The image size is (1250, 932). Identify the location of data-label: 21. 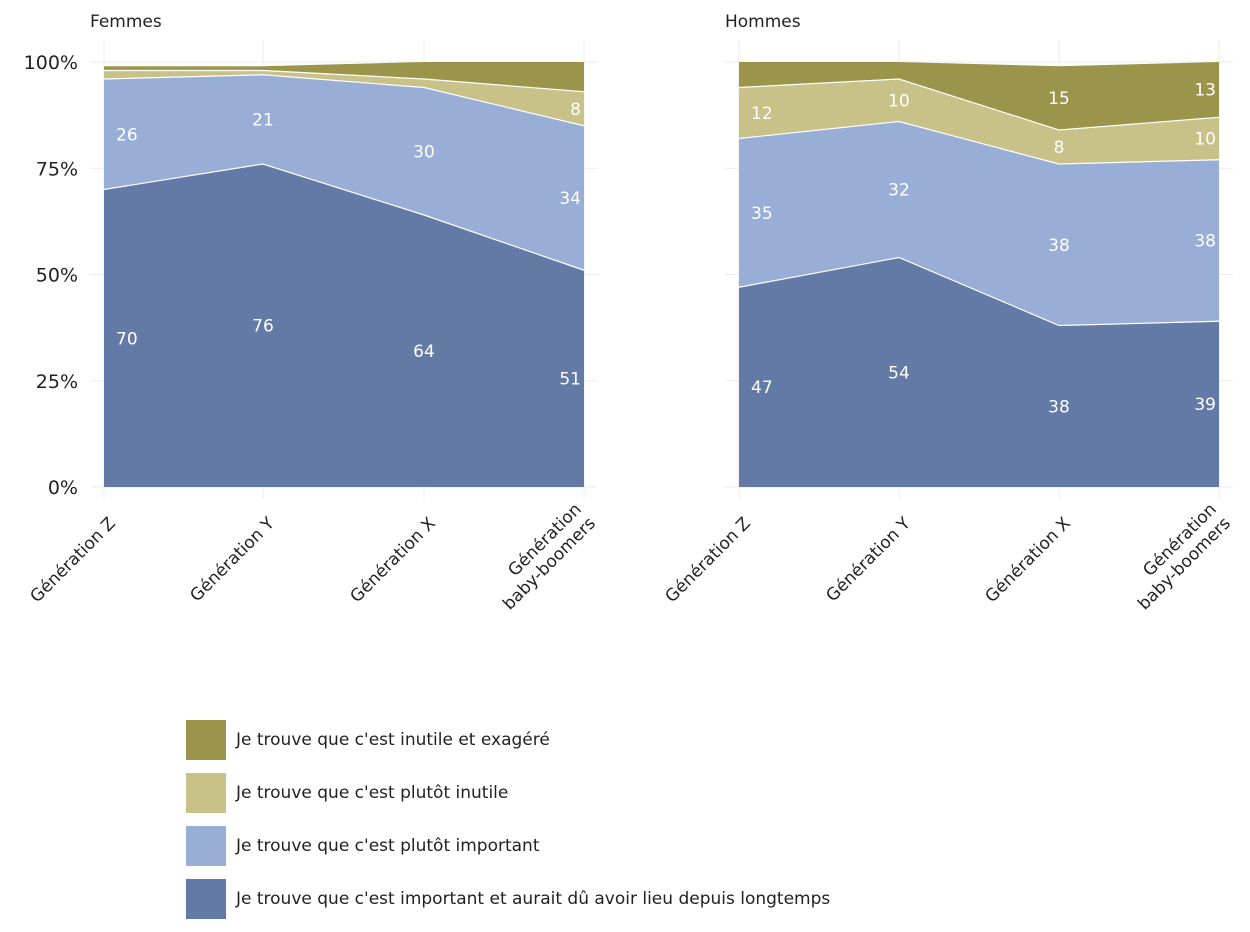
(263, 120).